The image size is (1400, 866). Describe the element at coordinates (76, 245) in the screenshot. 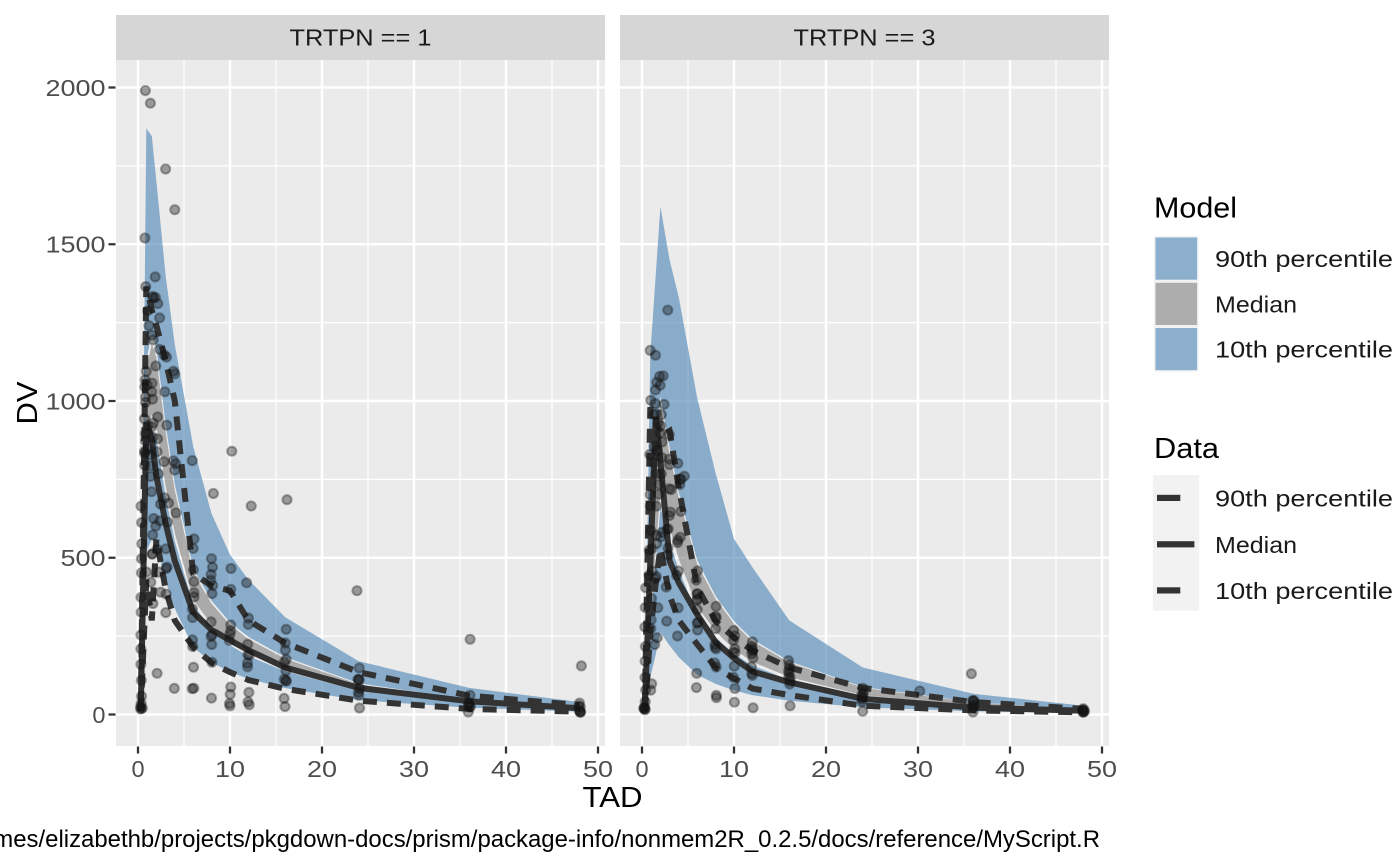

I see `svg-text: 1500` at that location.